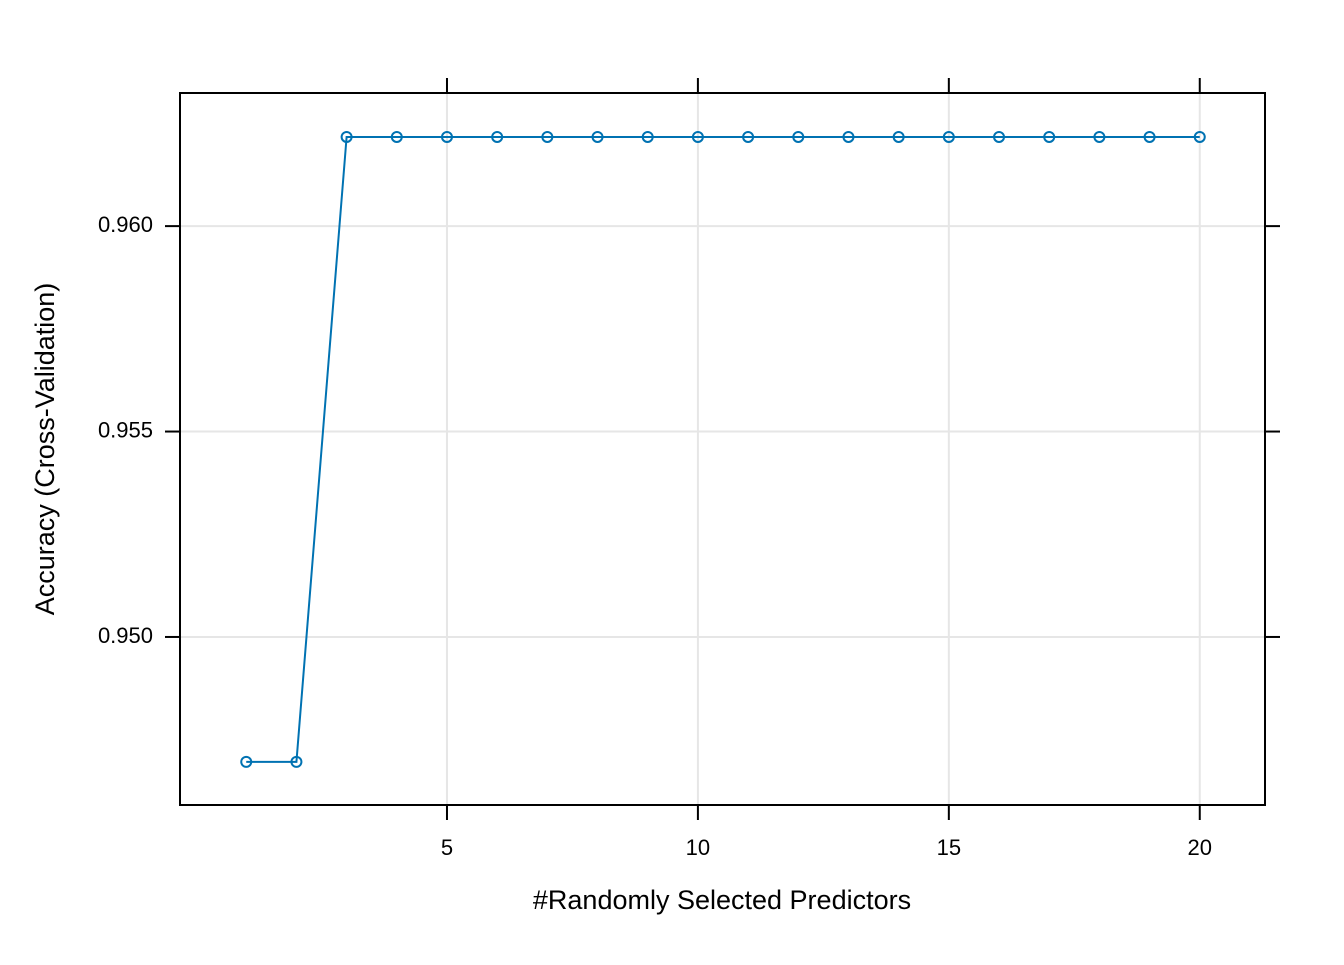 The image size is (1344, 965). What do you see at coordinates (125, 635) in the screenshot?
I see `y-tick-label: 0.950` at bounding box center [125, 635].